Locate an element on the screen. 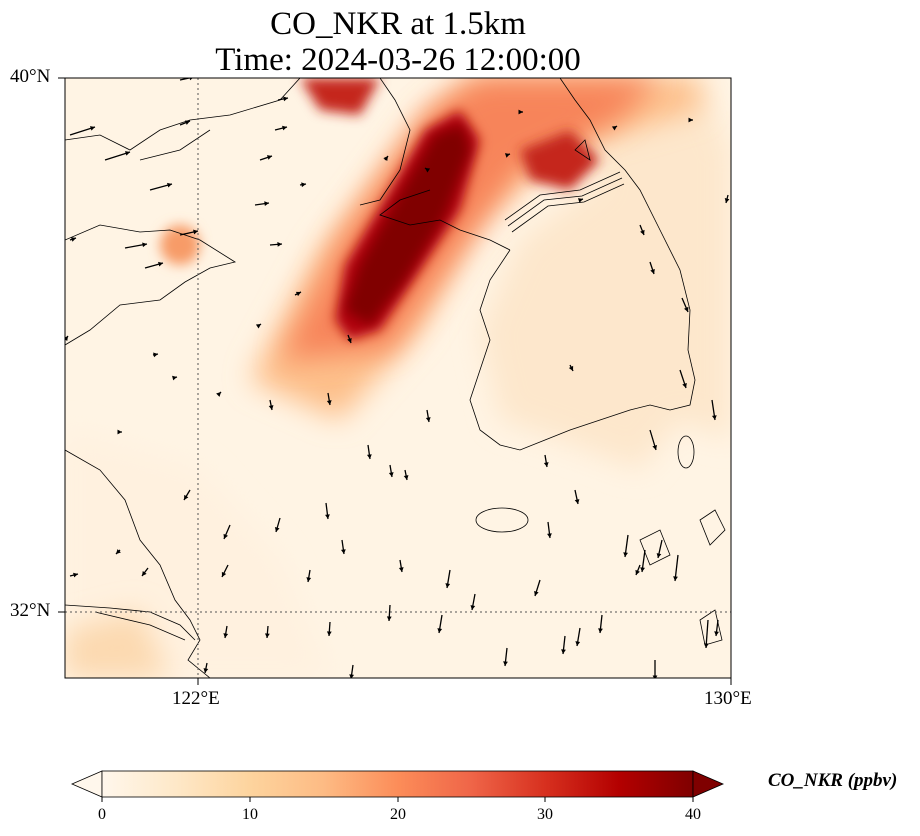 The width and height of the screenshot is (920, 836). plot-title: CO_NKR at 1.5km is located at coordinates (398, 24).